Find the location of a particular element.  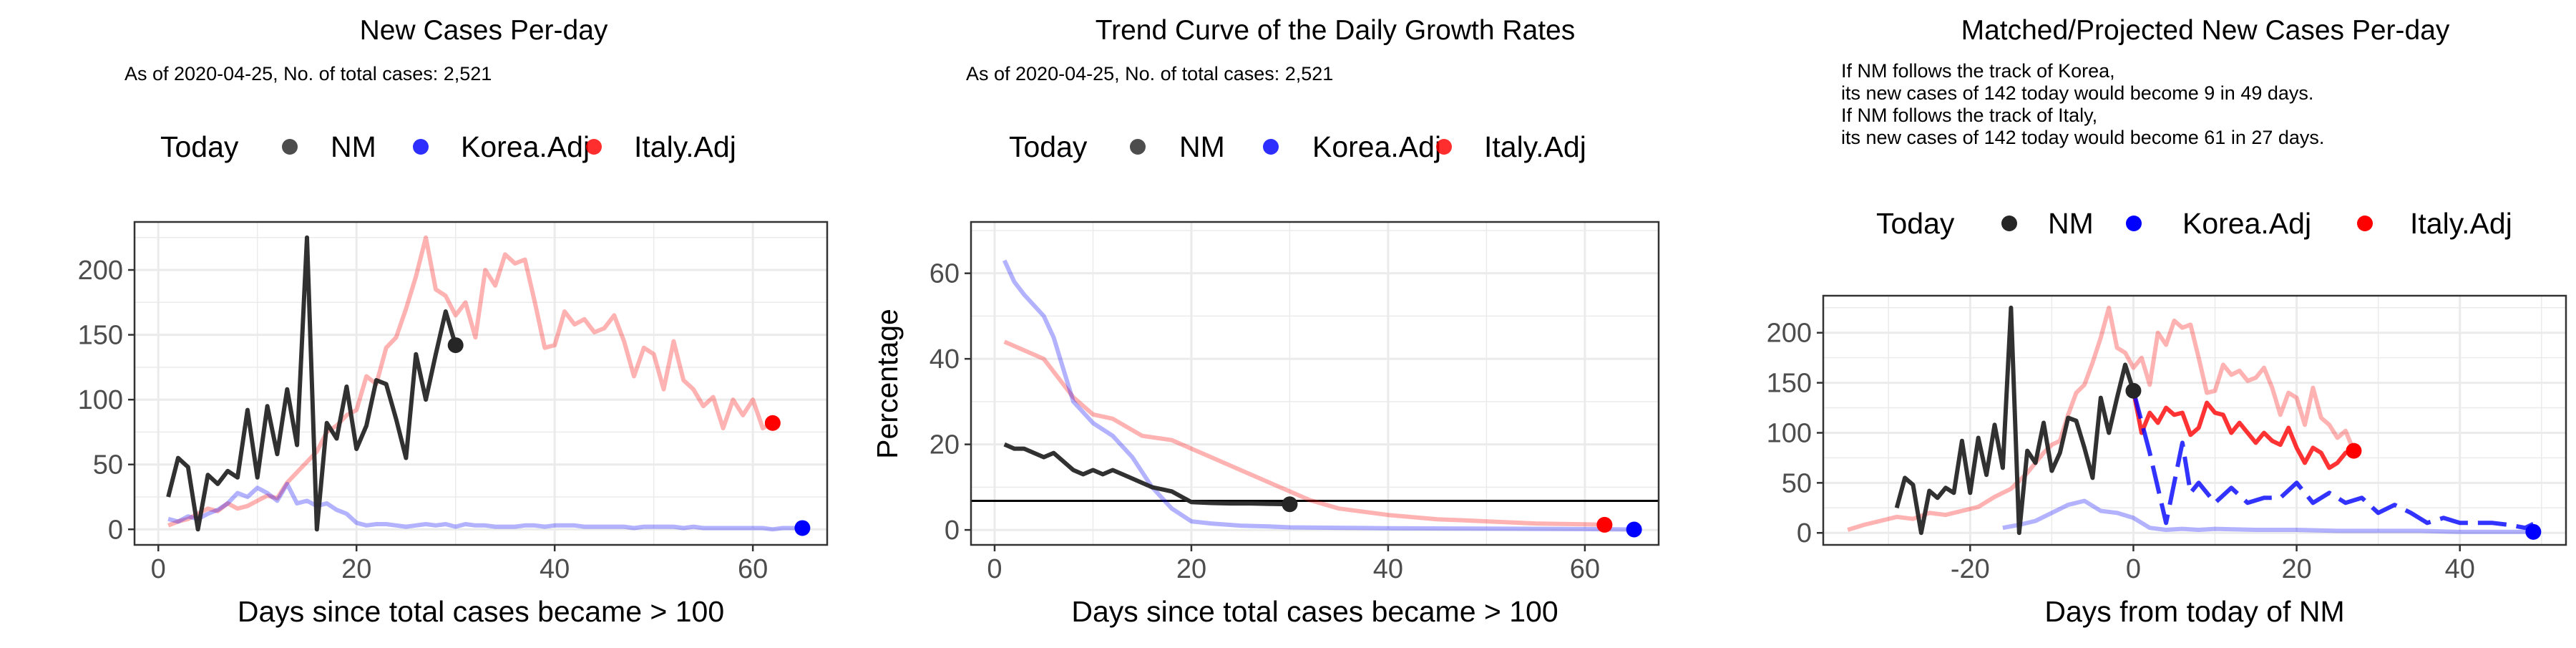

series-line-korea-adj-matched is located at coordinates (2268, 516).